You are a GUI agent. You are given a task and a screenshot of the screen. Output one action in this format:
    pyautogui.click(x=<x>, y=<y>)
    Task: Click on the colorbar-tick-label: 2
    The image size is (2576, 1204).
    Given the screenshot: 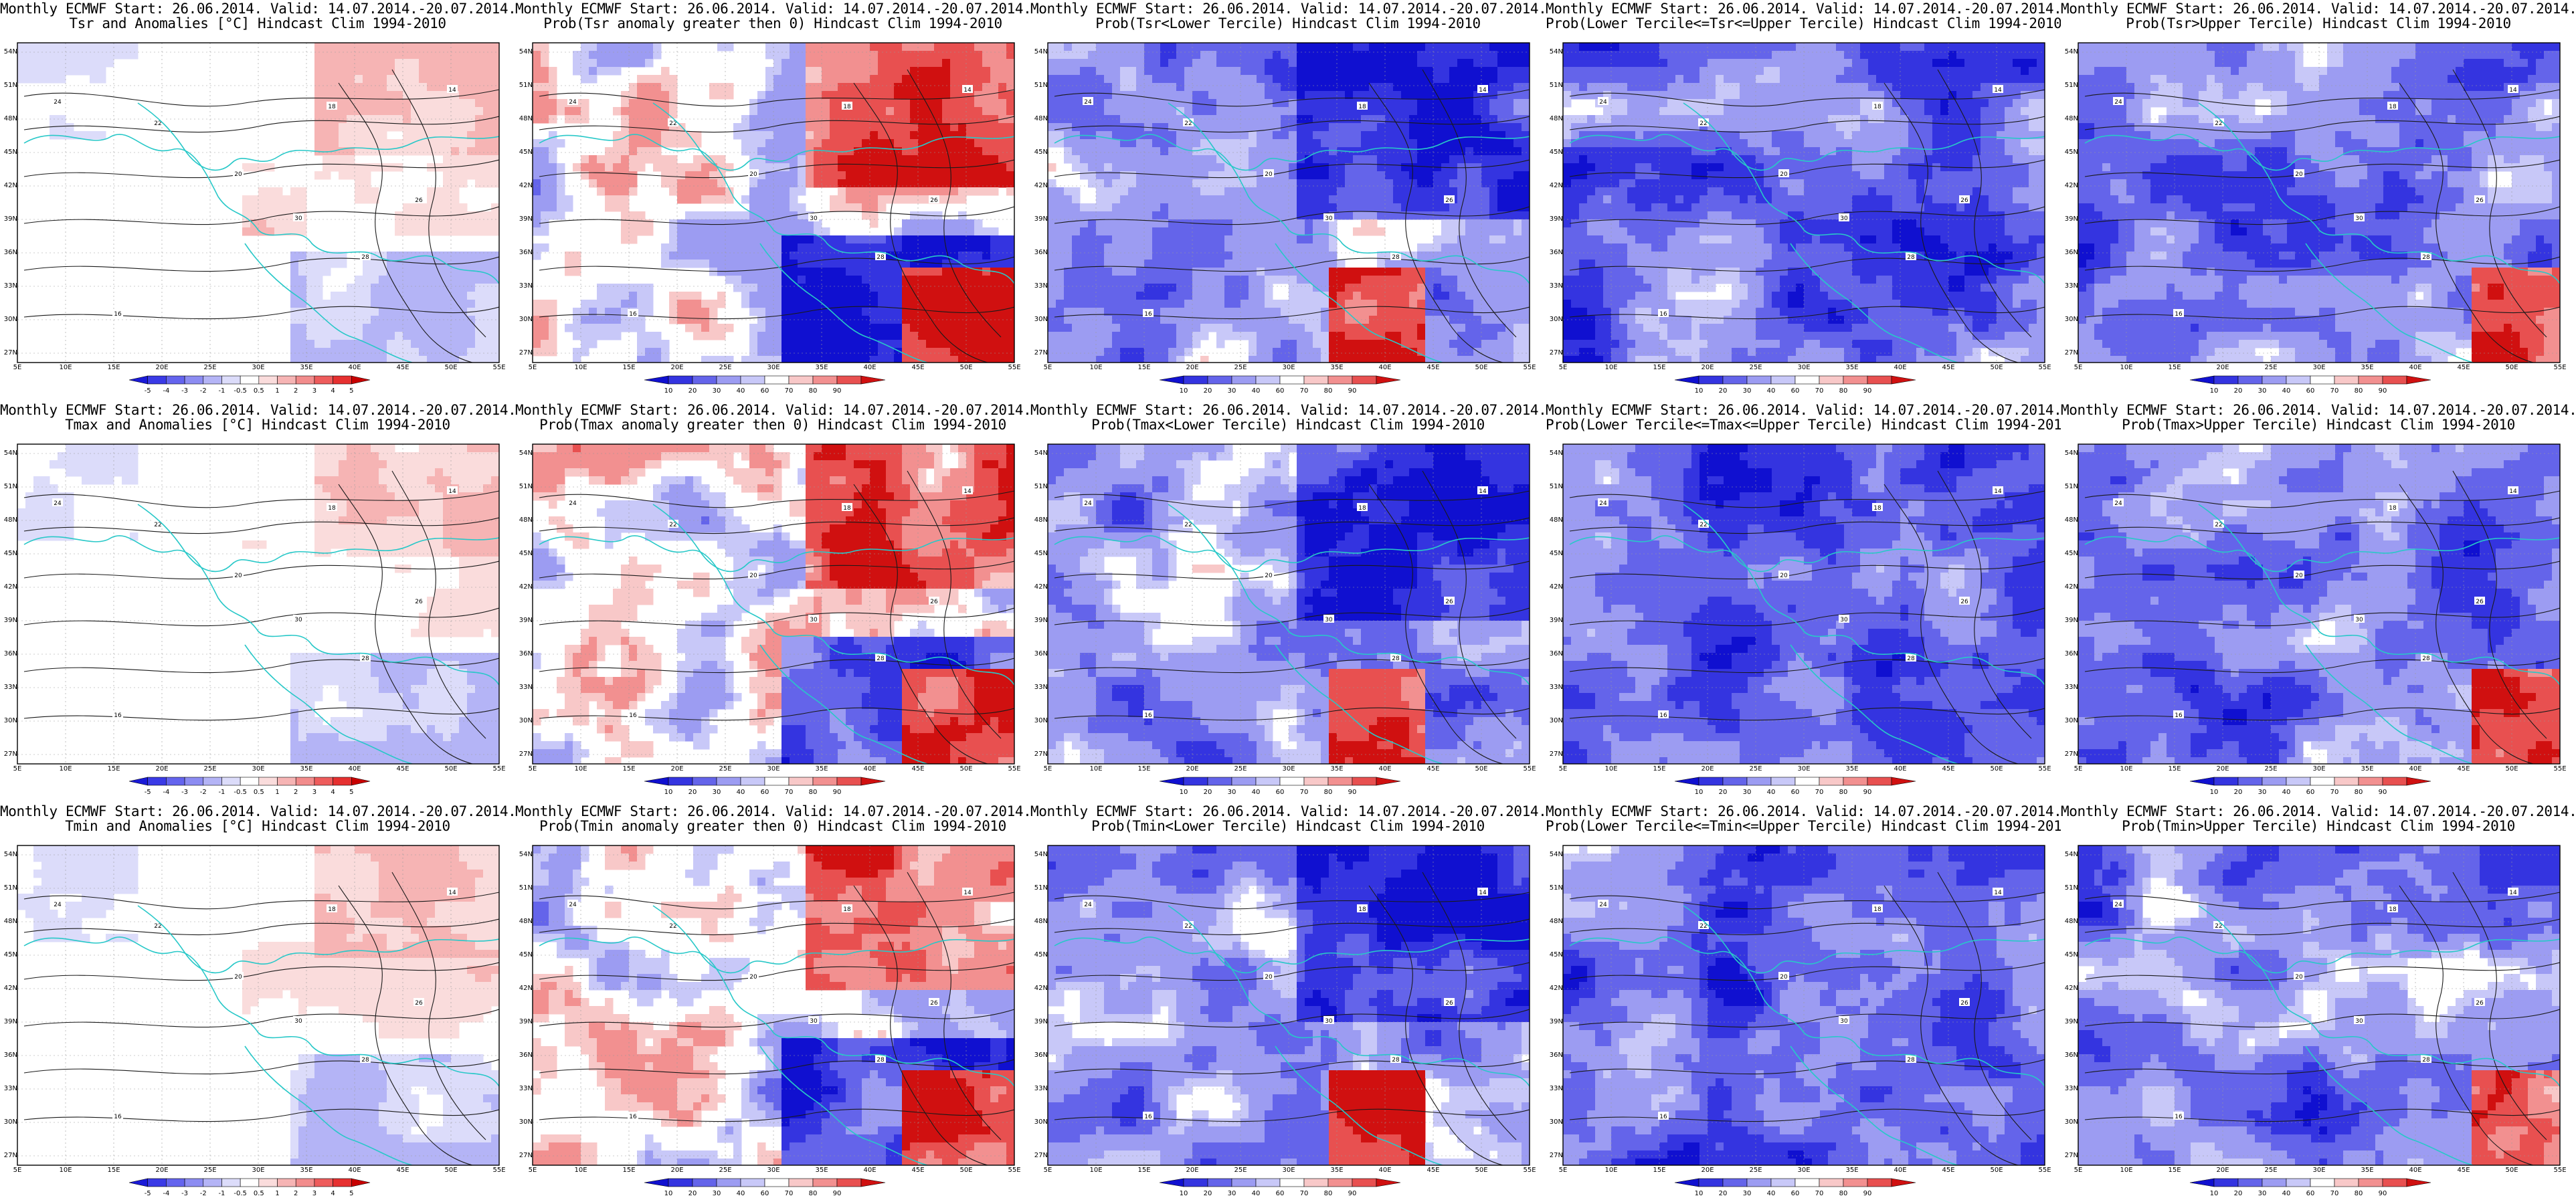 What is the action you would take?
    pyautogui.click(x=295, y=391)
    